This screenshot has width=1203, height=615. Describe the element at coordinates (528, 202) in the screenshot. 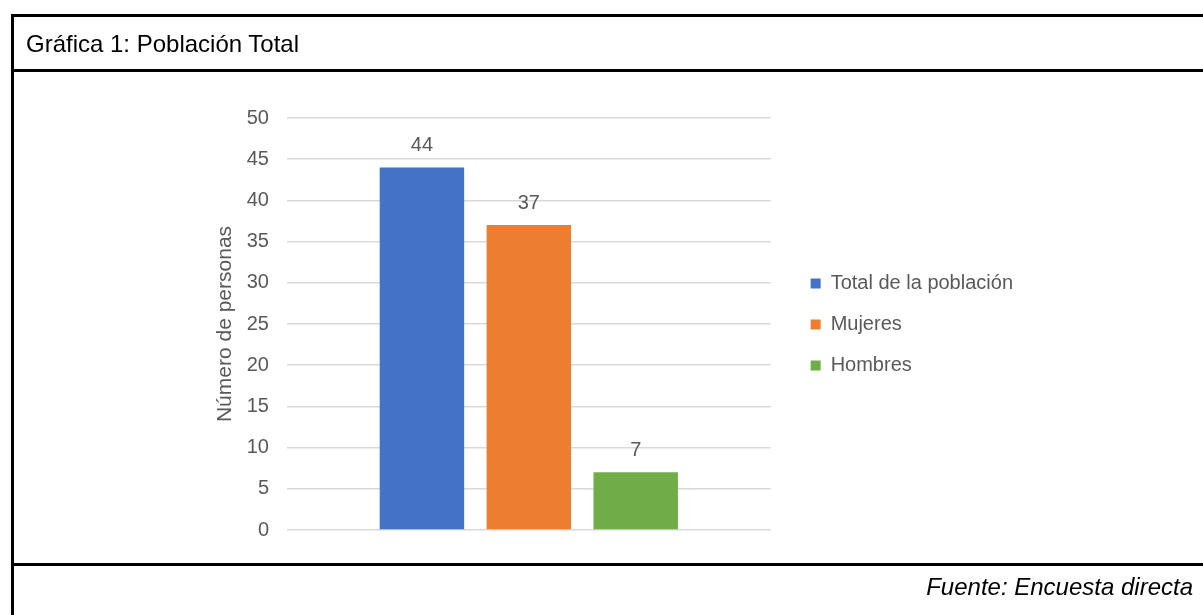

I see `data-label: 37` at that location.